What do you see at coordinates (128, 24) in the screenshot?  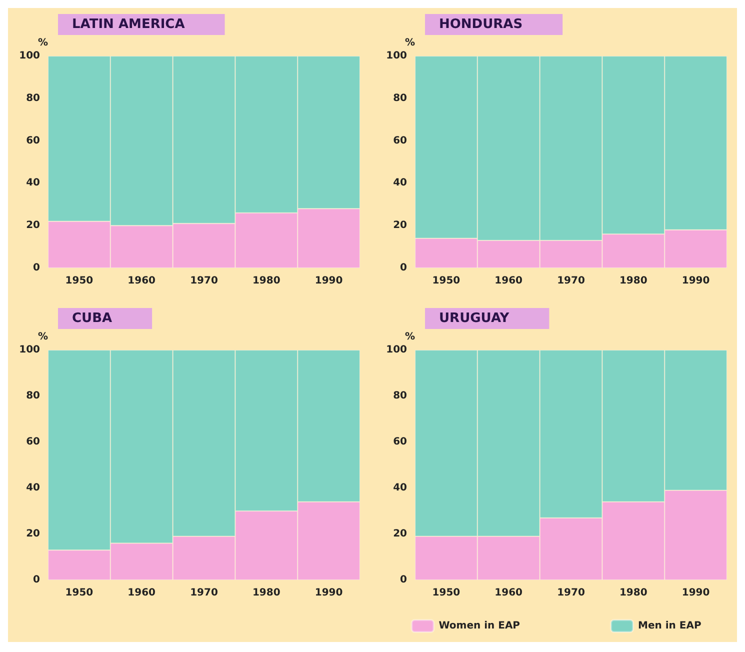 I see `chart-title: LATIN AMERICA` at bounding box center [128, 24].